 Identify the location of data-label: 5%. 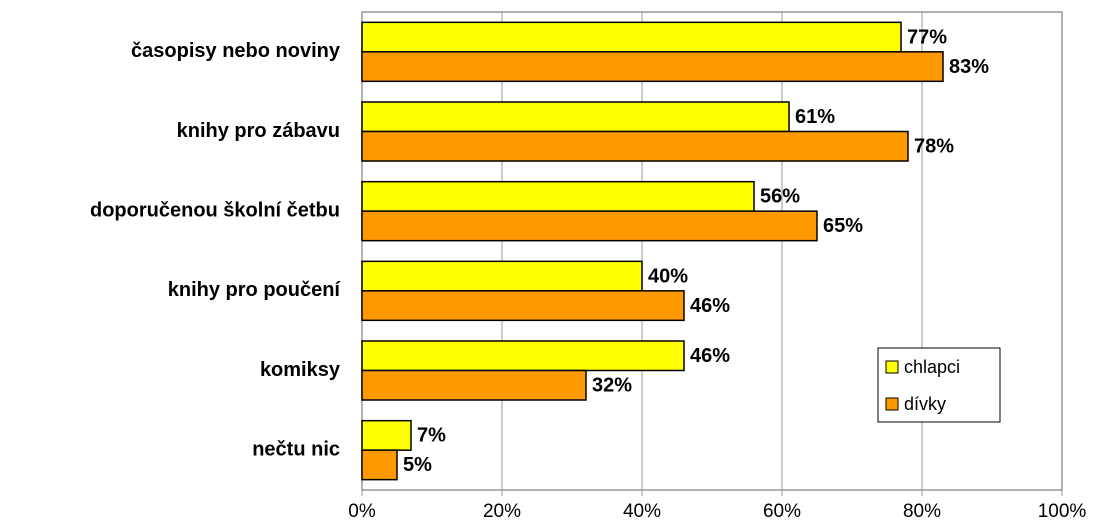
(417, 465).